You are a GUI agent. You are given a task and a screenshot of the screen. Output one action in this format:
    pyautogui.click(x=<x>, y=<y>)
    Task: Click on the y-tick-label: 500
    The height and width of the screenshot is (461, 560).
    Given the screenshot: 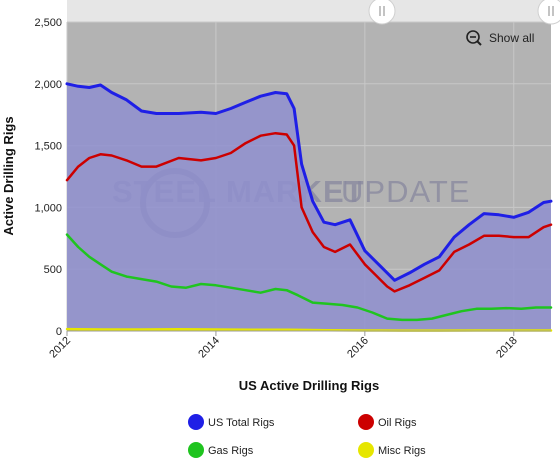 What is the action you would take?
    pyautogui.click(x=53, y=270)
    